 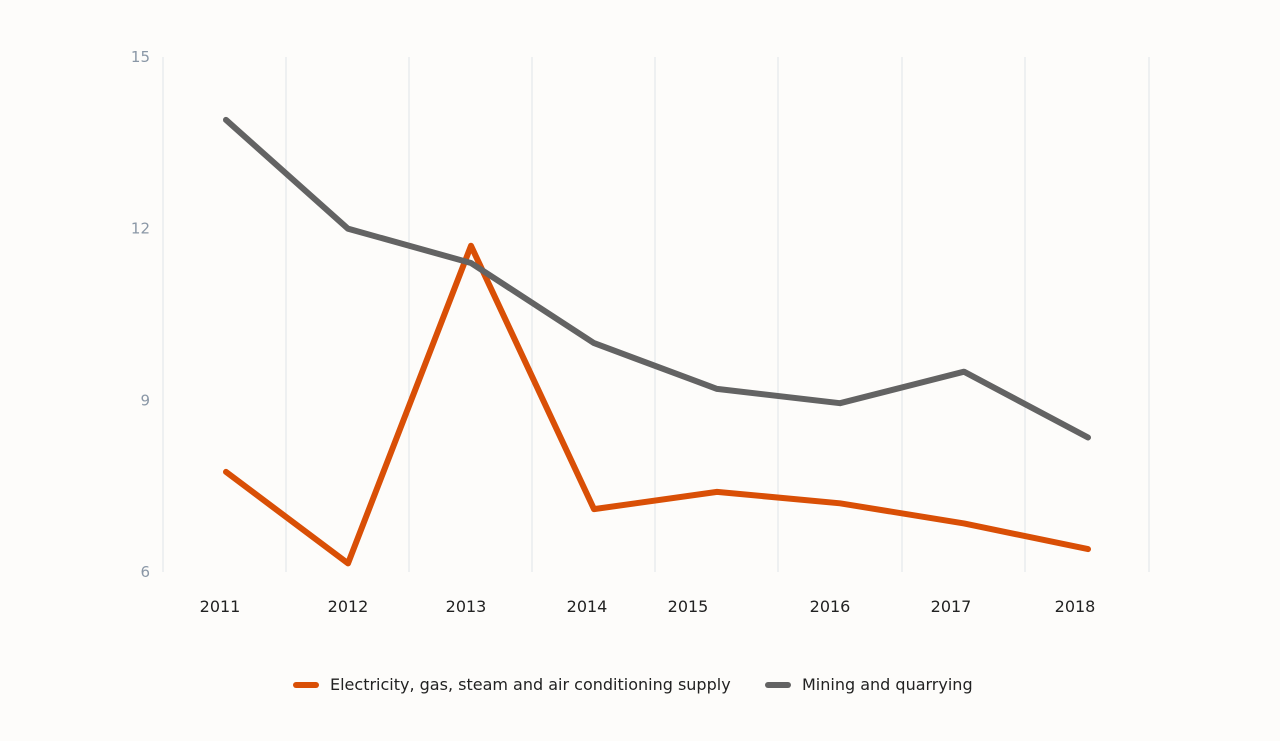 What do you see at coordinates (1075, 606) in the screenshot?
I see `x-tick-label: 2018` at bounding box center [1075, 606].